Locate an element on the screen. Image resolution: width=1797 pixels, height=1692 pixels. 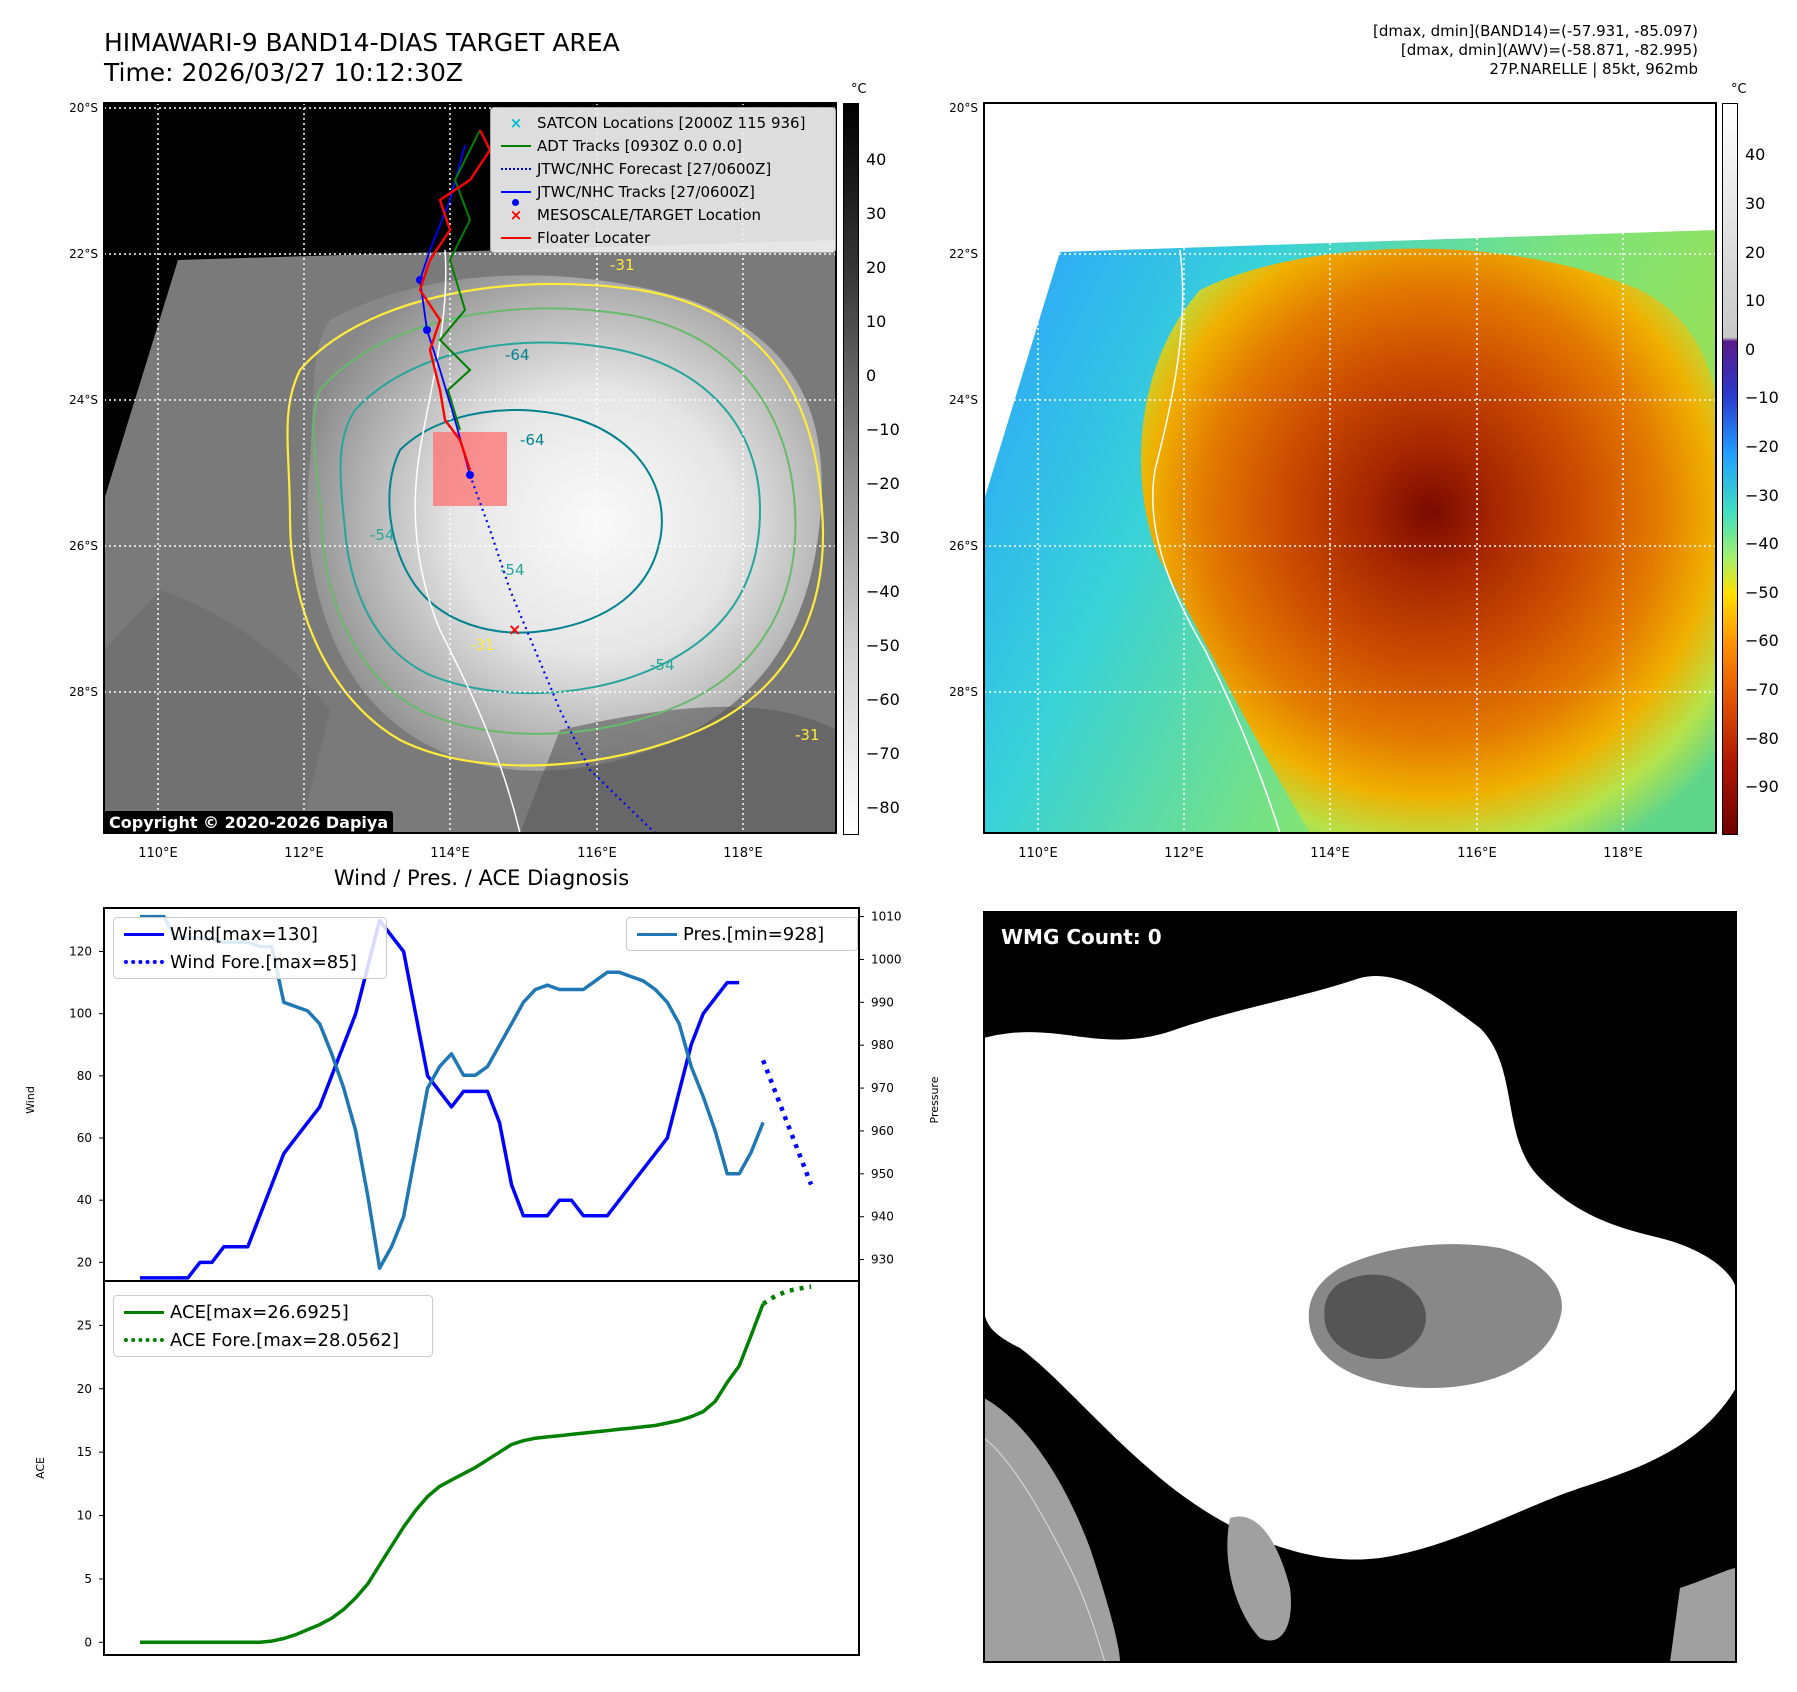
adt-track is located at coordinates (459, 280).